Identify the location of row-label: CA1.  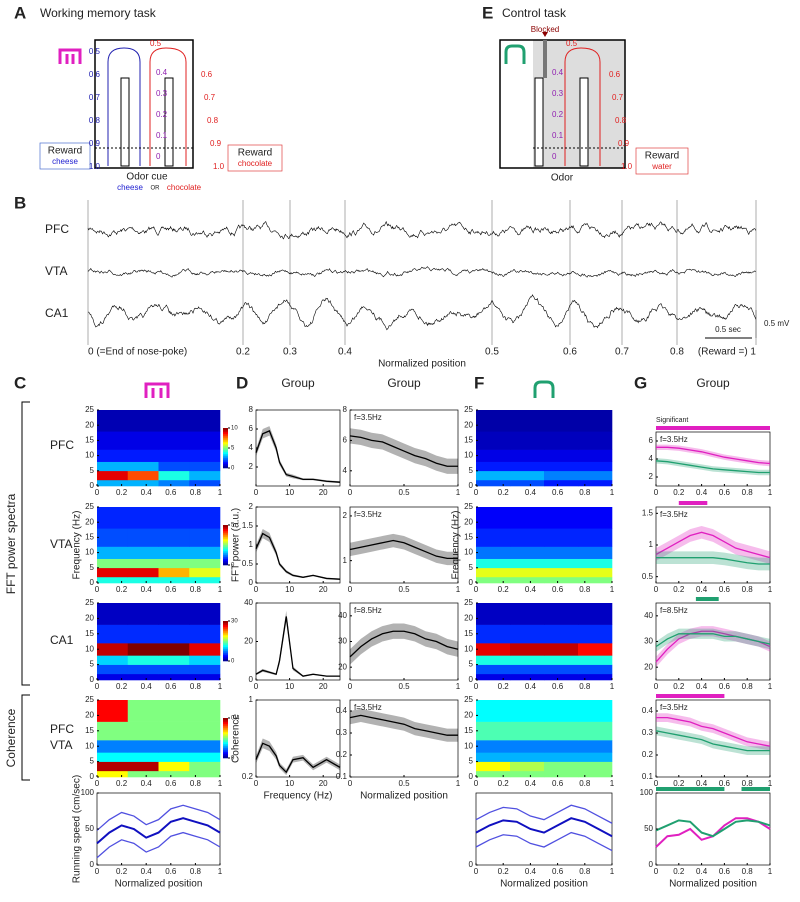
(62, 640).